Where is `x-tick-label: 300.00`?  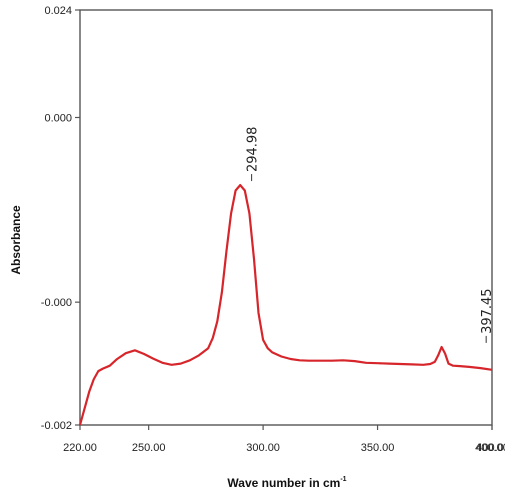
x-tick-label: 300.00 is located at coordinates (263, 448).